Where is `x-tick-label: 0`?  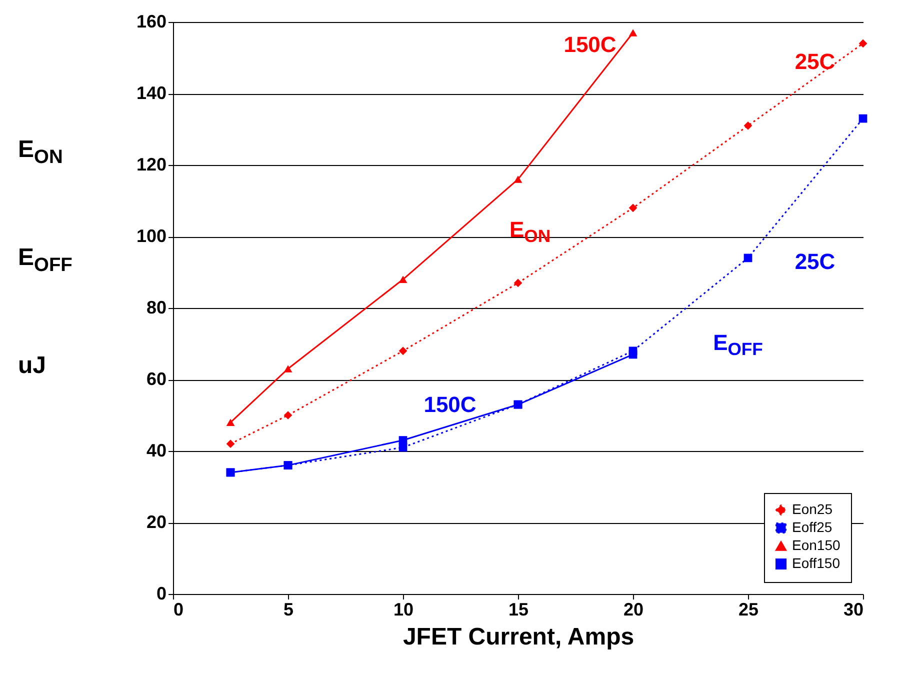 x-tick-label: 0 is located at coordinates (179, 610).